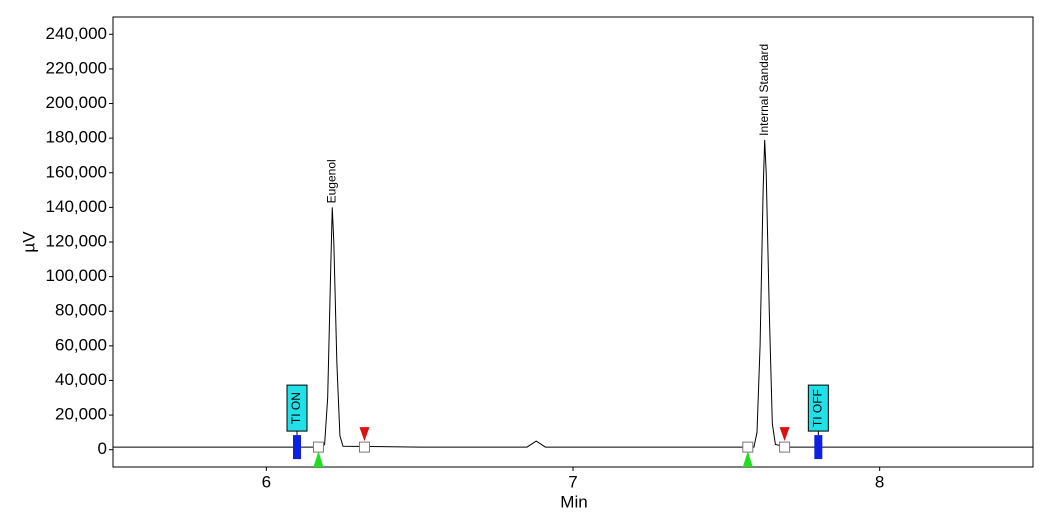 The width and height of the screenshot is (1051, 522). What do you see at coordinates (81, 310) in the screenshot?
I see `y-tick-label: 80,000` at bounding box center [81, 310].